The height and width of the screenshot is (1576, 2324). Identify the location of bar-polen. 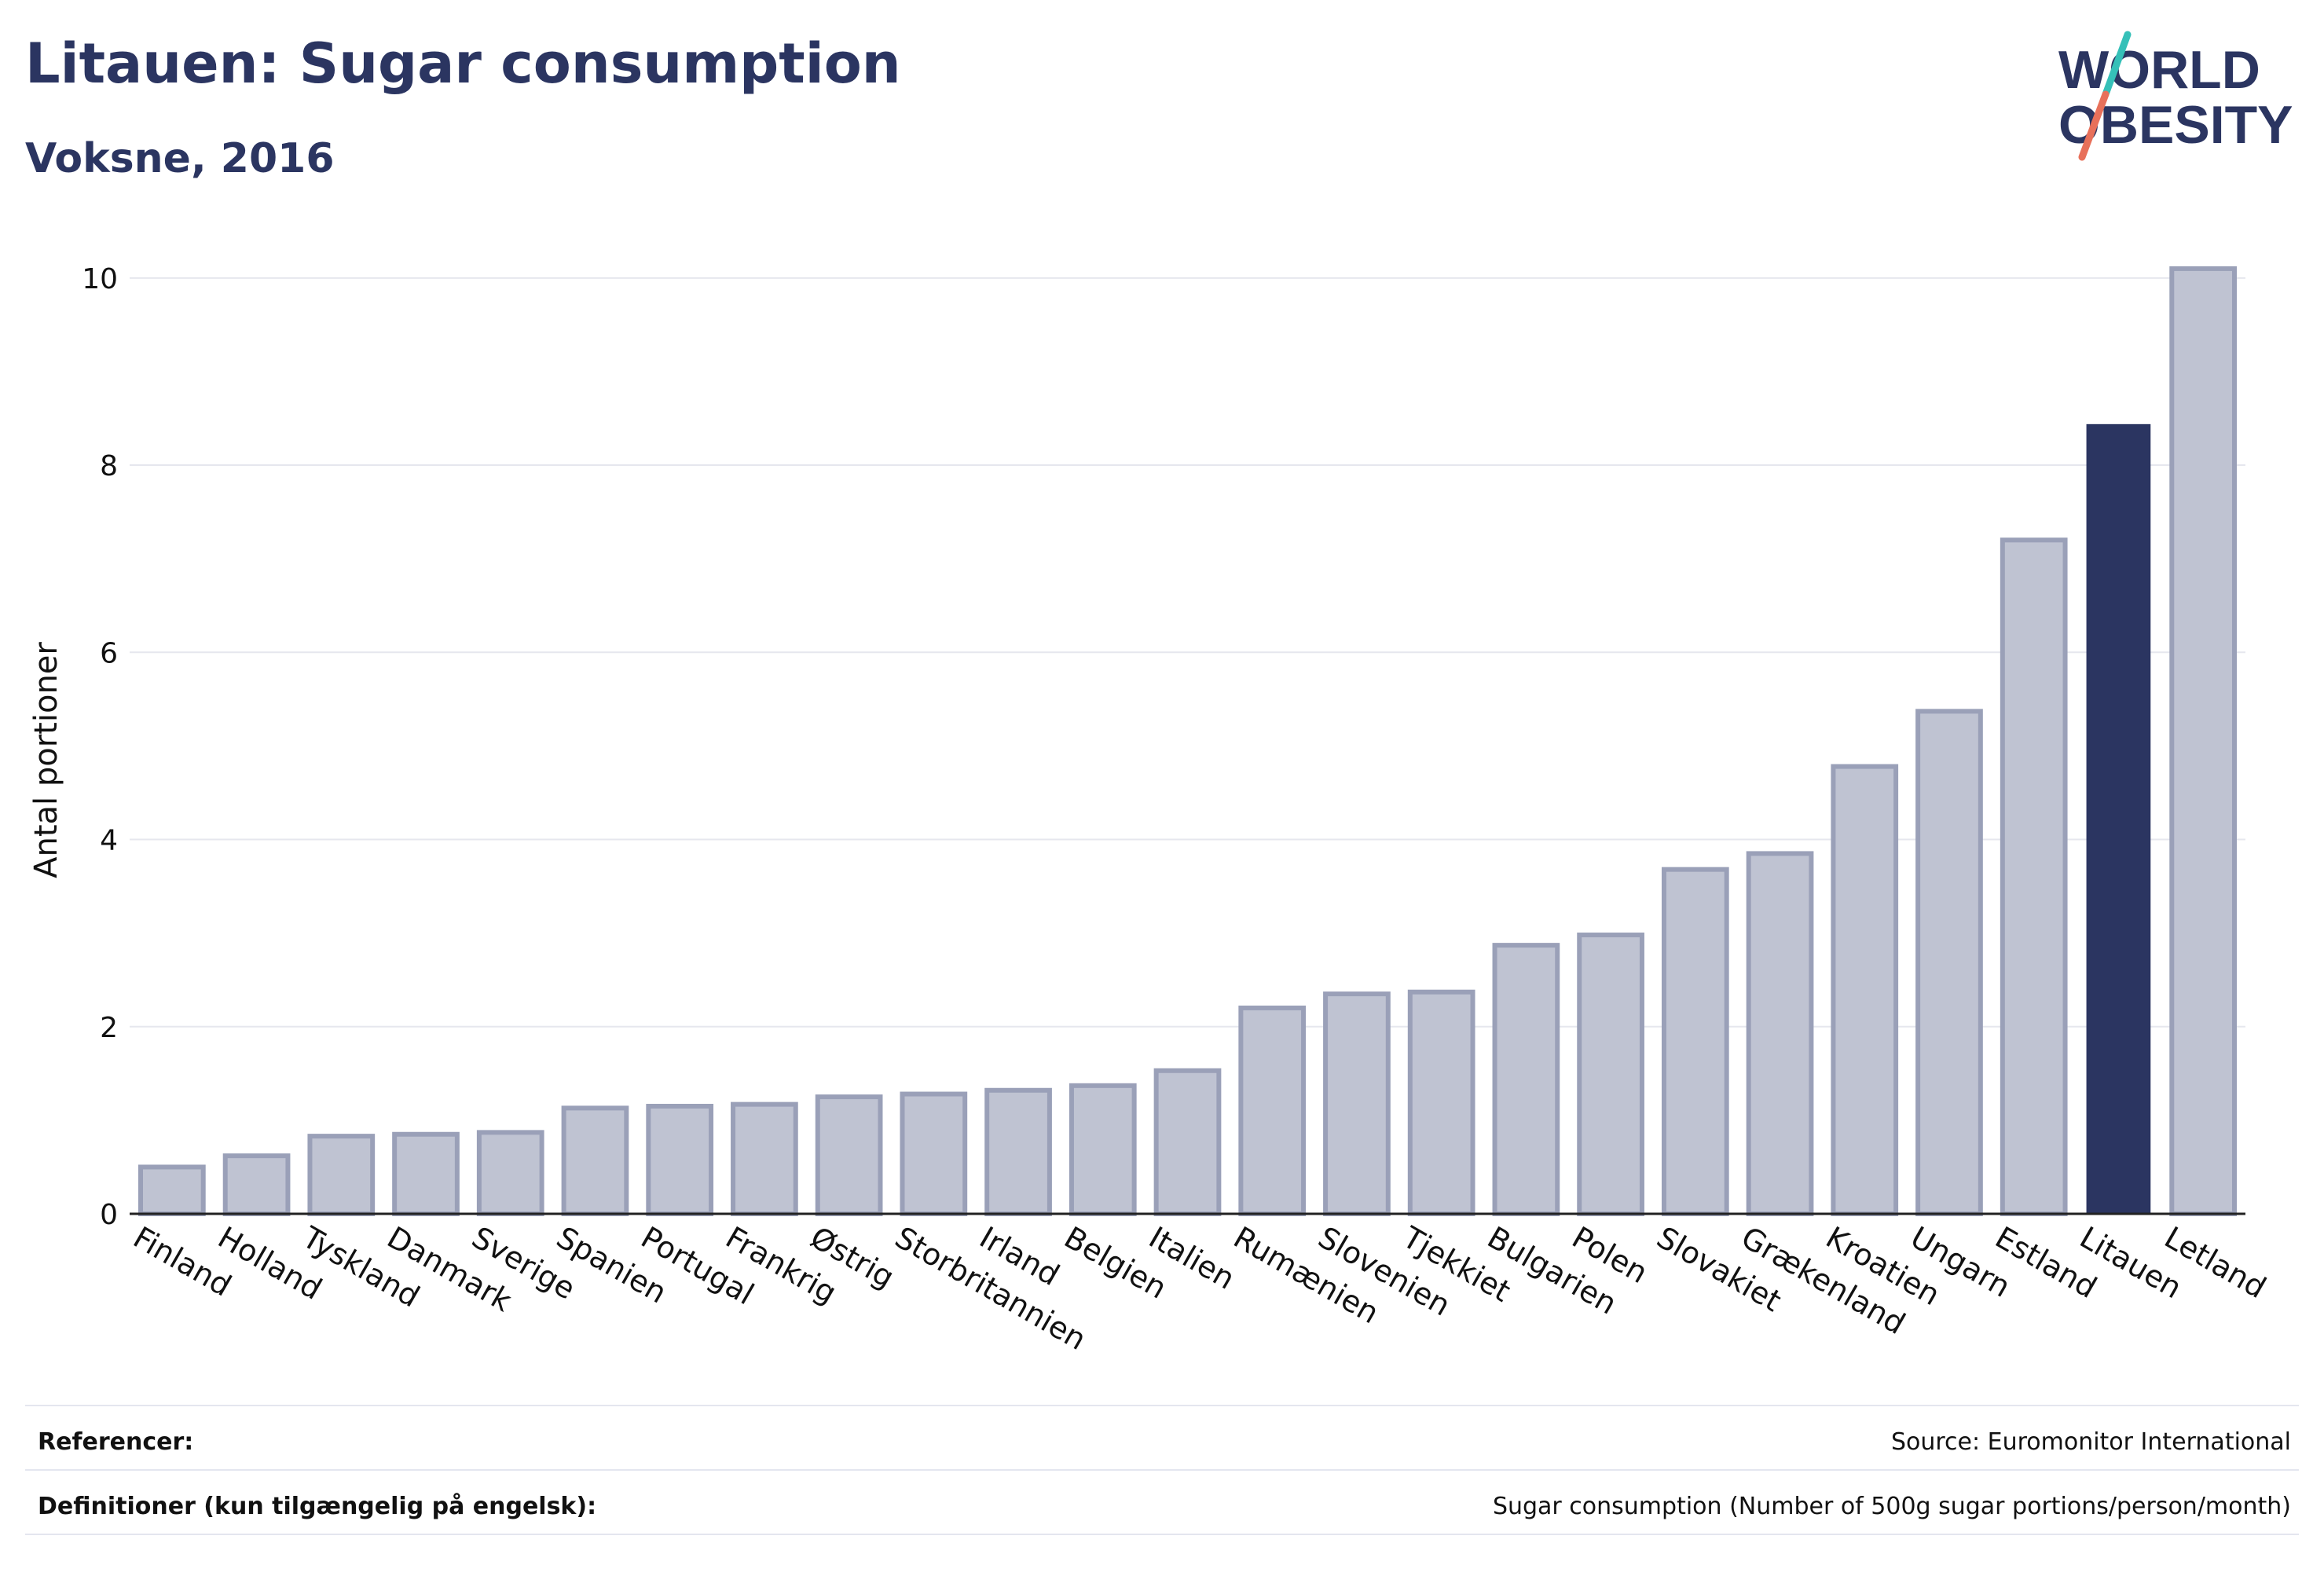
(1610, 1074).